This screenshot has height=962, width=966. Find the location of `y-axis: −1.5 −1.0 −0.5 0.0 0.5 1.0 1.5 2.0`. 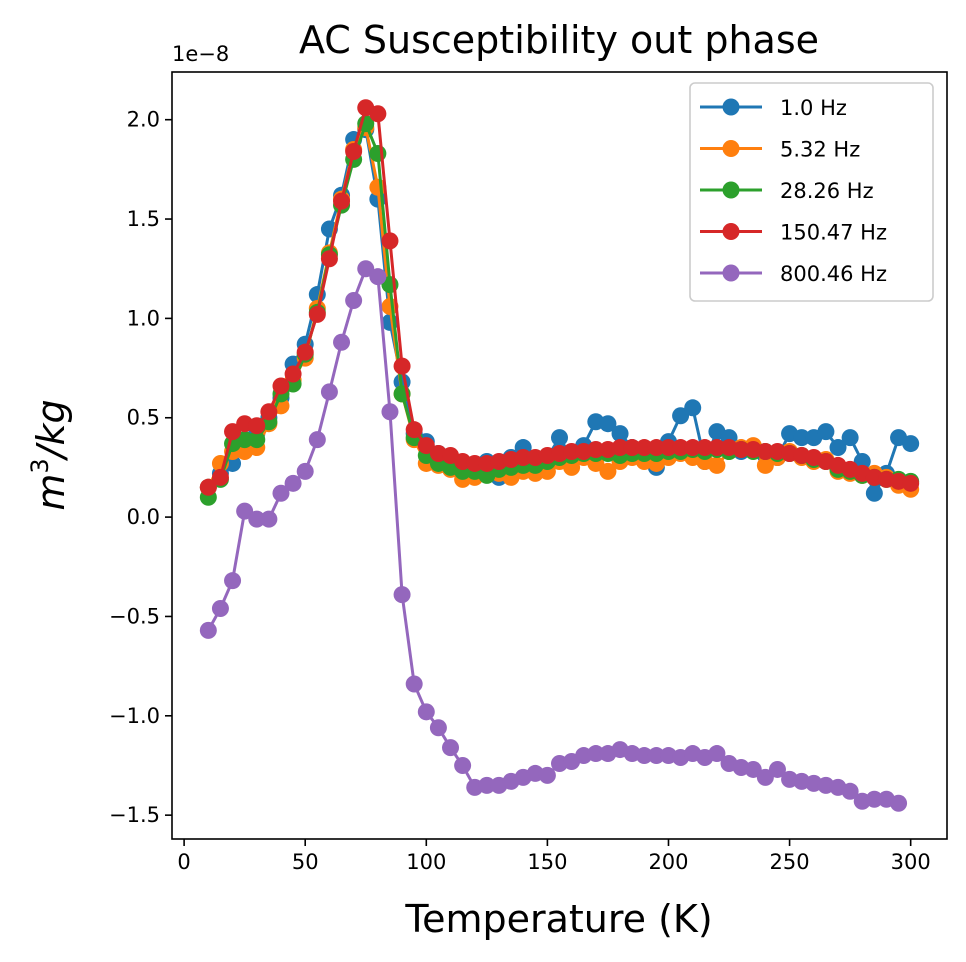

y-axis: −1.5 −1.0 −0.5 0.0 0.5 1.0 1.5 2.0 is located at coordinates (140, 467).